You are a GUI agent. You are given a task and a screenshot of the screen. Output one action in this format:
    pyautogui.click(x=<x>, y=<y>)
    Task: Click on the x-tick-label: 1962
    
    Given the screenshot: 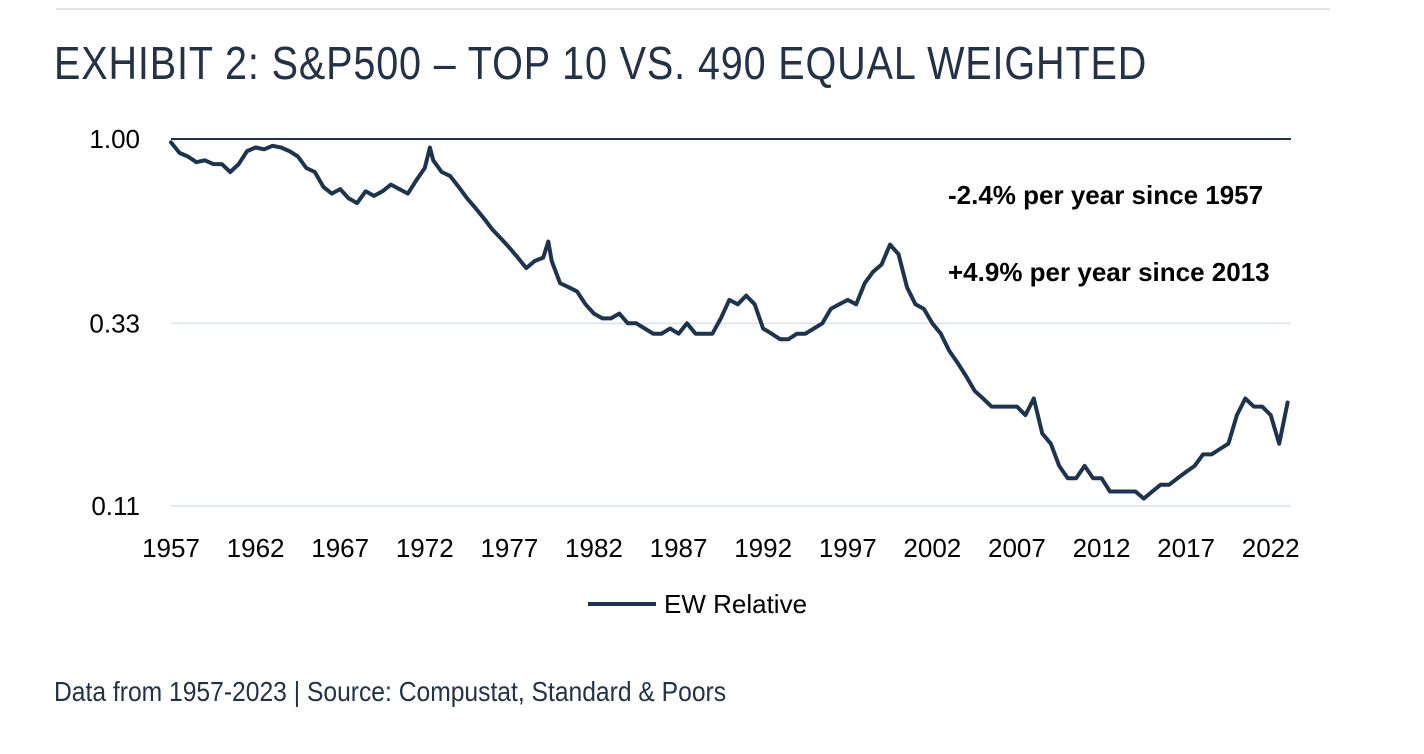 What is the action you would take?
    pyautogui.click(x=256, y=548)
    